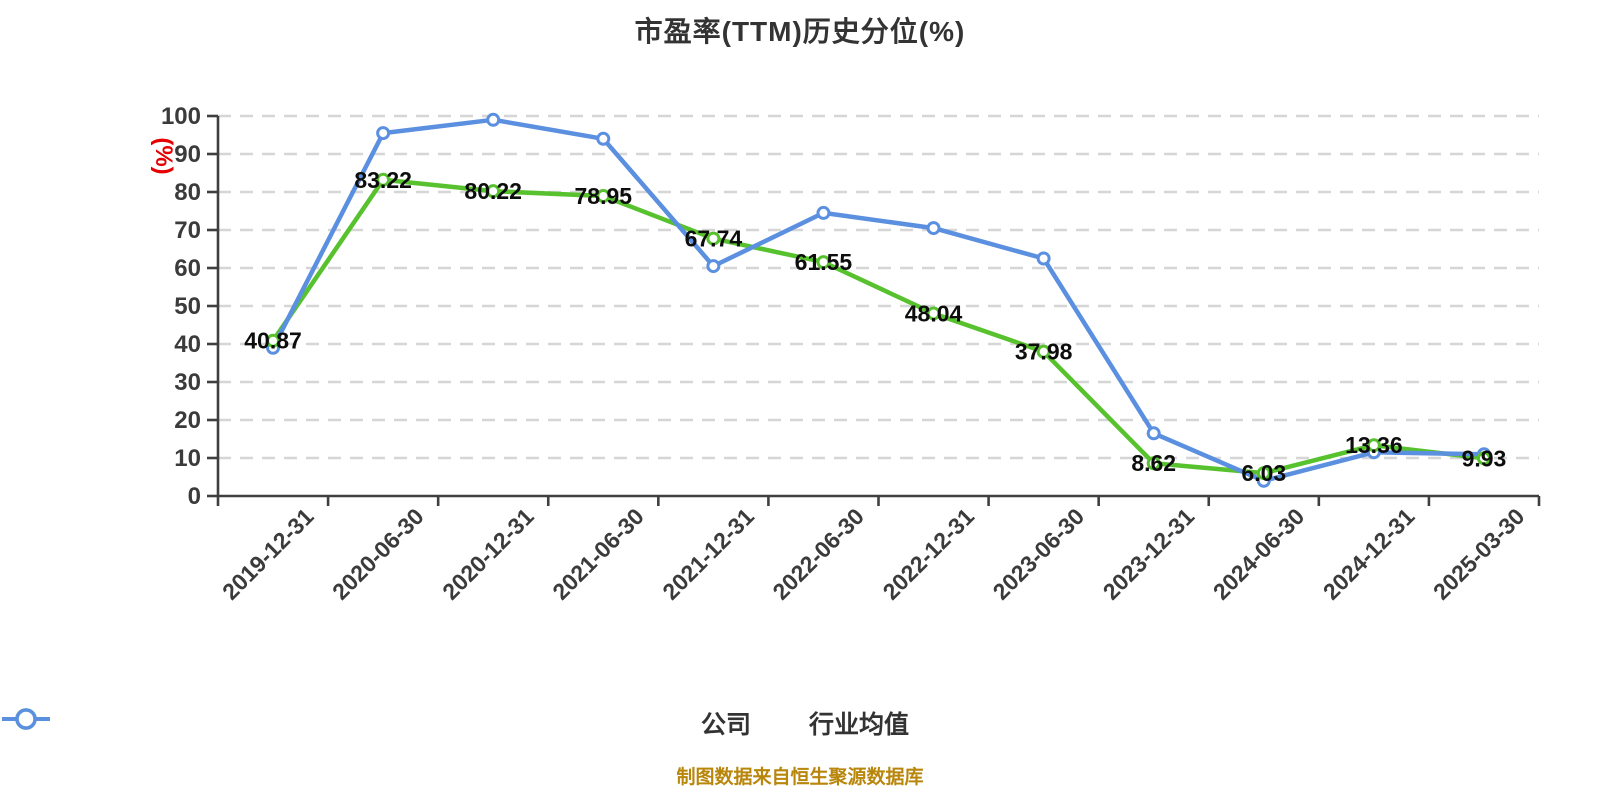 This screenshot has height=800, width=1600. What do you see at coordinates (859, 725) in the screenshot?
I see `legend-label-industry-average: 行业均值` at bounding box center [859, 725].